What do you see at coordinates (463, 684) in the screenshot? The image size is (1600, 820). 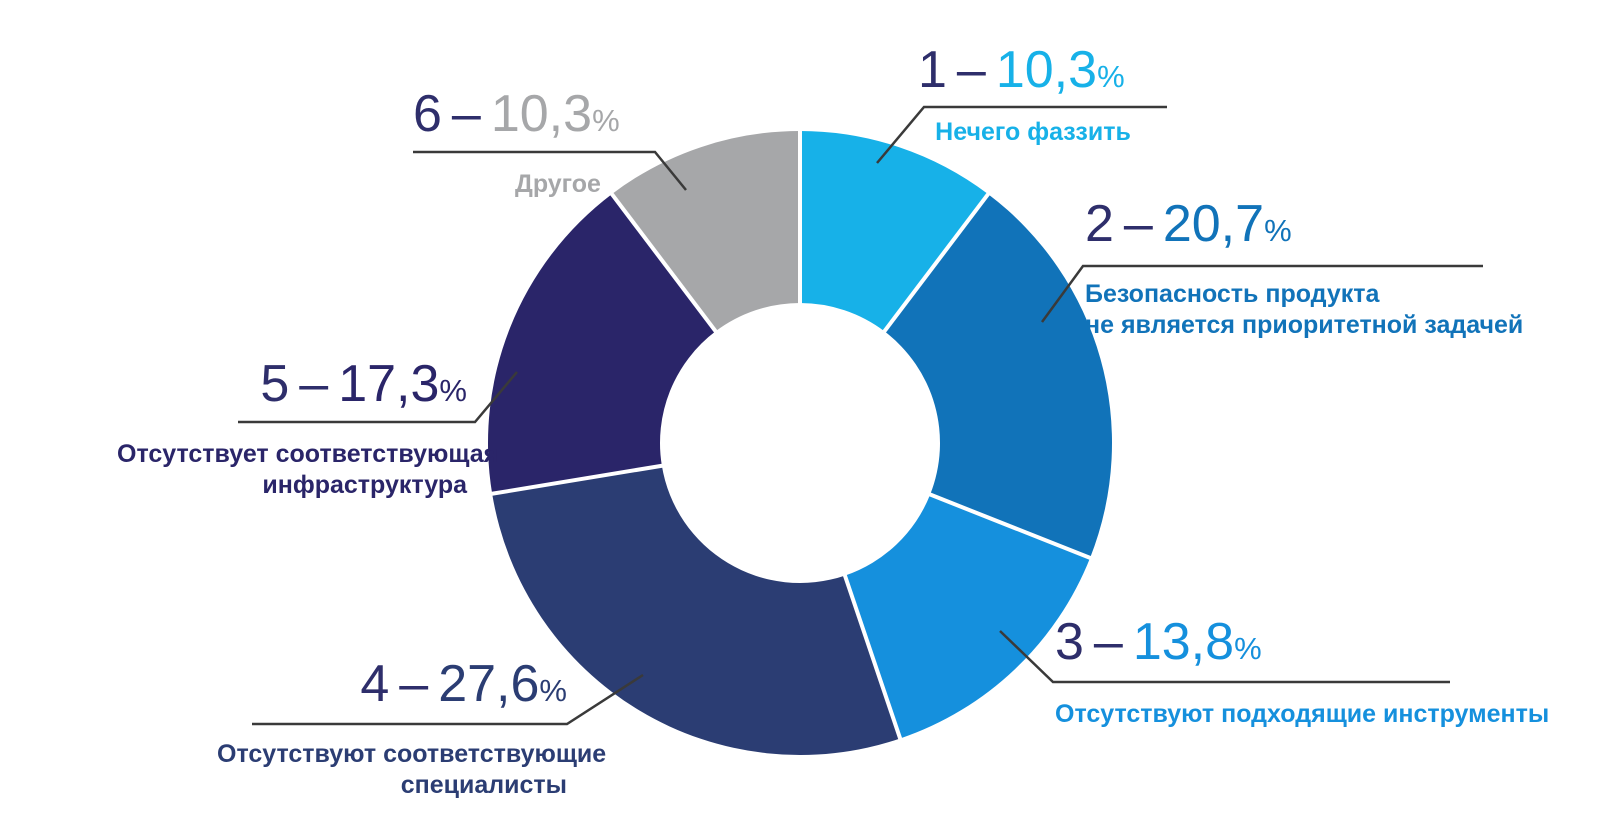 I see `segment-4-value: 4–27,6%` at bounding box center [463, 684].